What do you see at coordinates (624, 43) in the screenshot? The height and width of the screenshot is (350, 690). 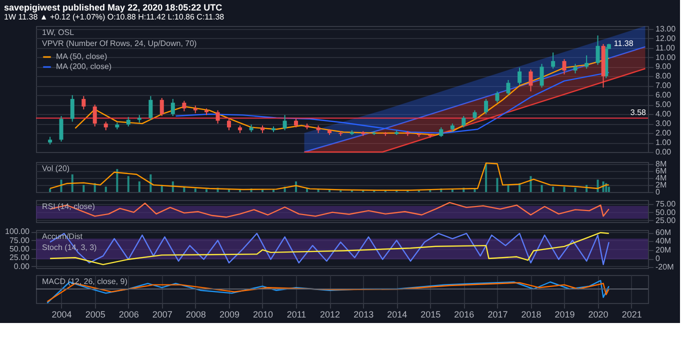 I see `annotation: 11.38` at bounding box center [624, 43].